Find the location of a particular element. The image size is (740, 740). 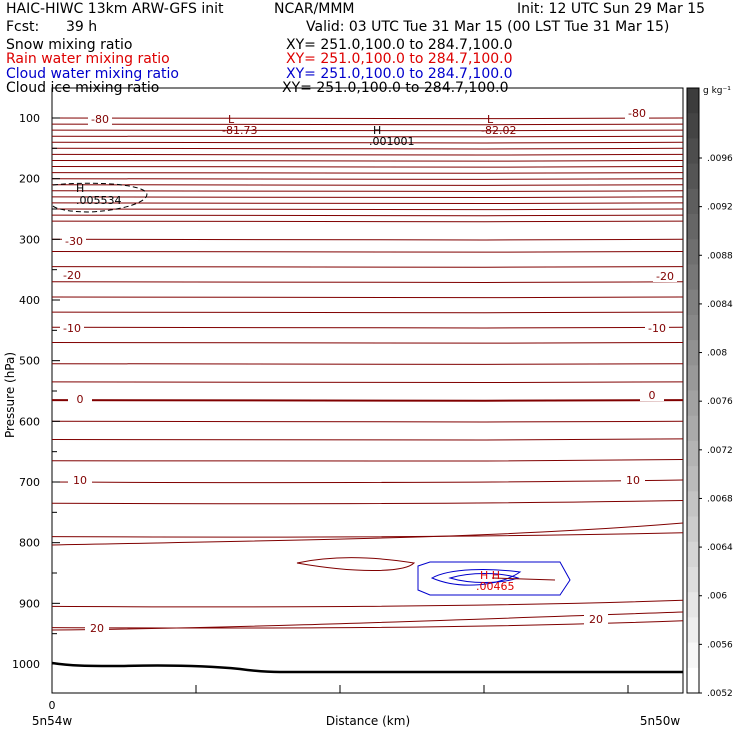

x-end-label-right: 5n50w is located at coordinates (660, 721).